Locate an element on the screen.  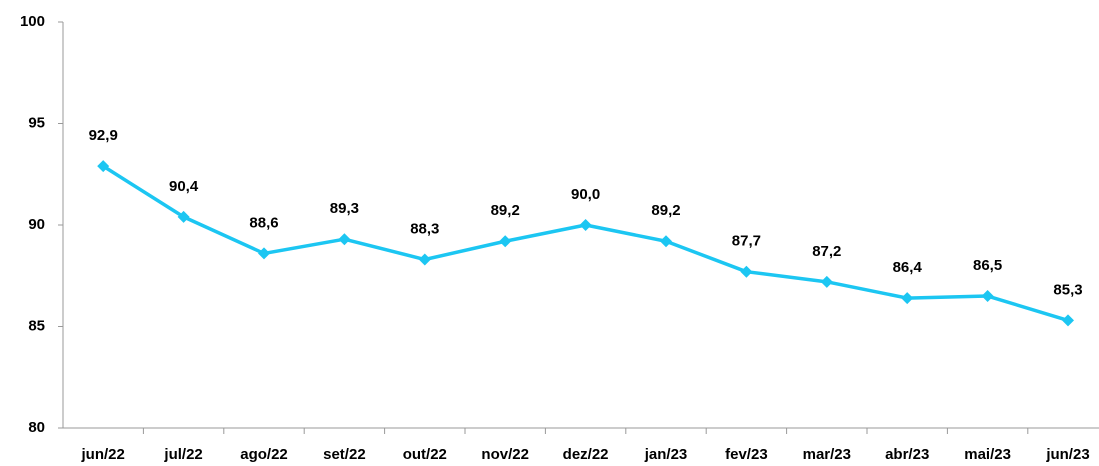
x-tick-label: ago/22 is located at coordinates (264, 454).